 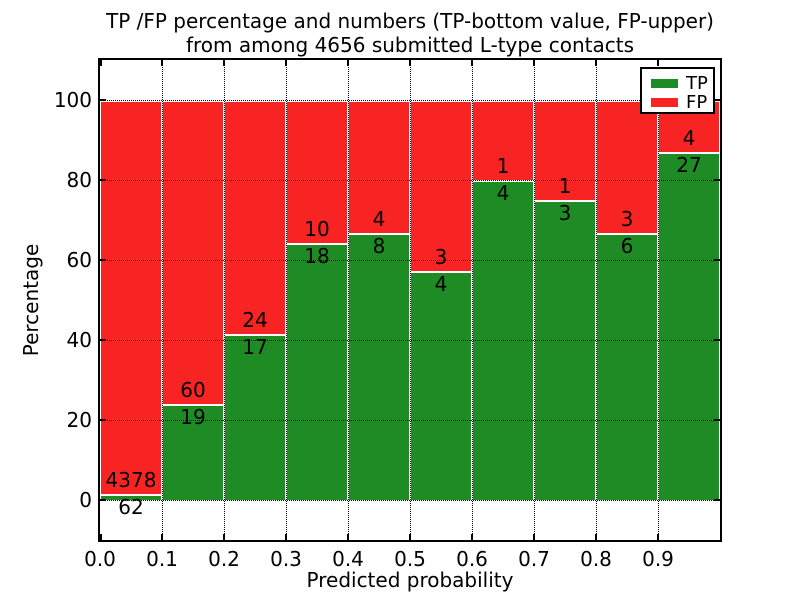 What do you see at coordinates (79, 420) in the screenshot?
I see `y-tick-label: 20` at bounding box center [79, 420].